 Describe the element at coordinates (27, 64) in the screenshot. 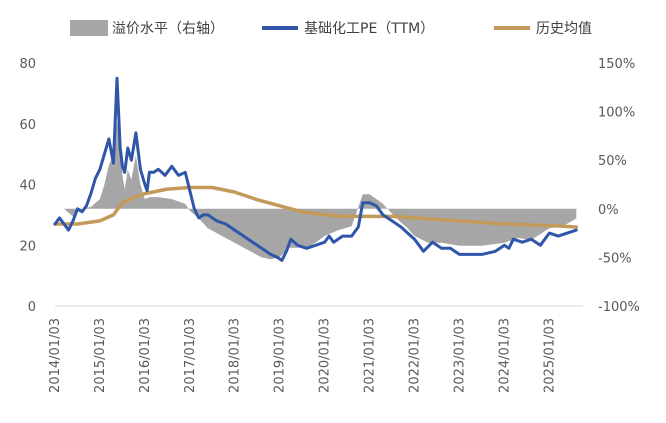

I see `y-left-tick-label: 80` at that location.